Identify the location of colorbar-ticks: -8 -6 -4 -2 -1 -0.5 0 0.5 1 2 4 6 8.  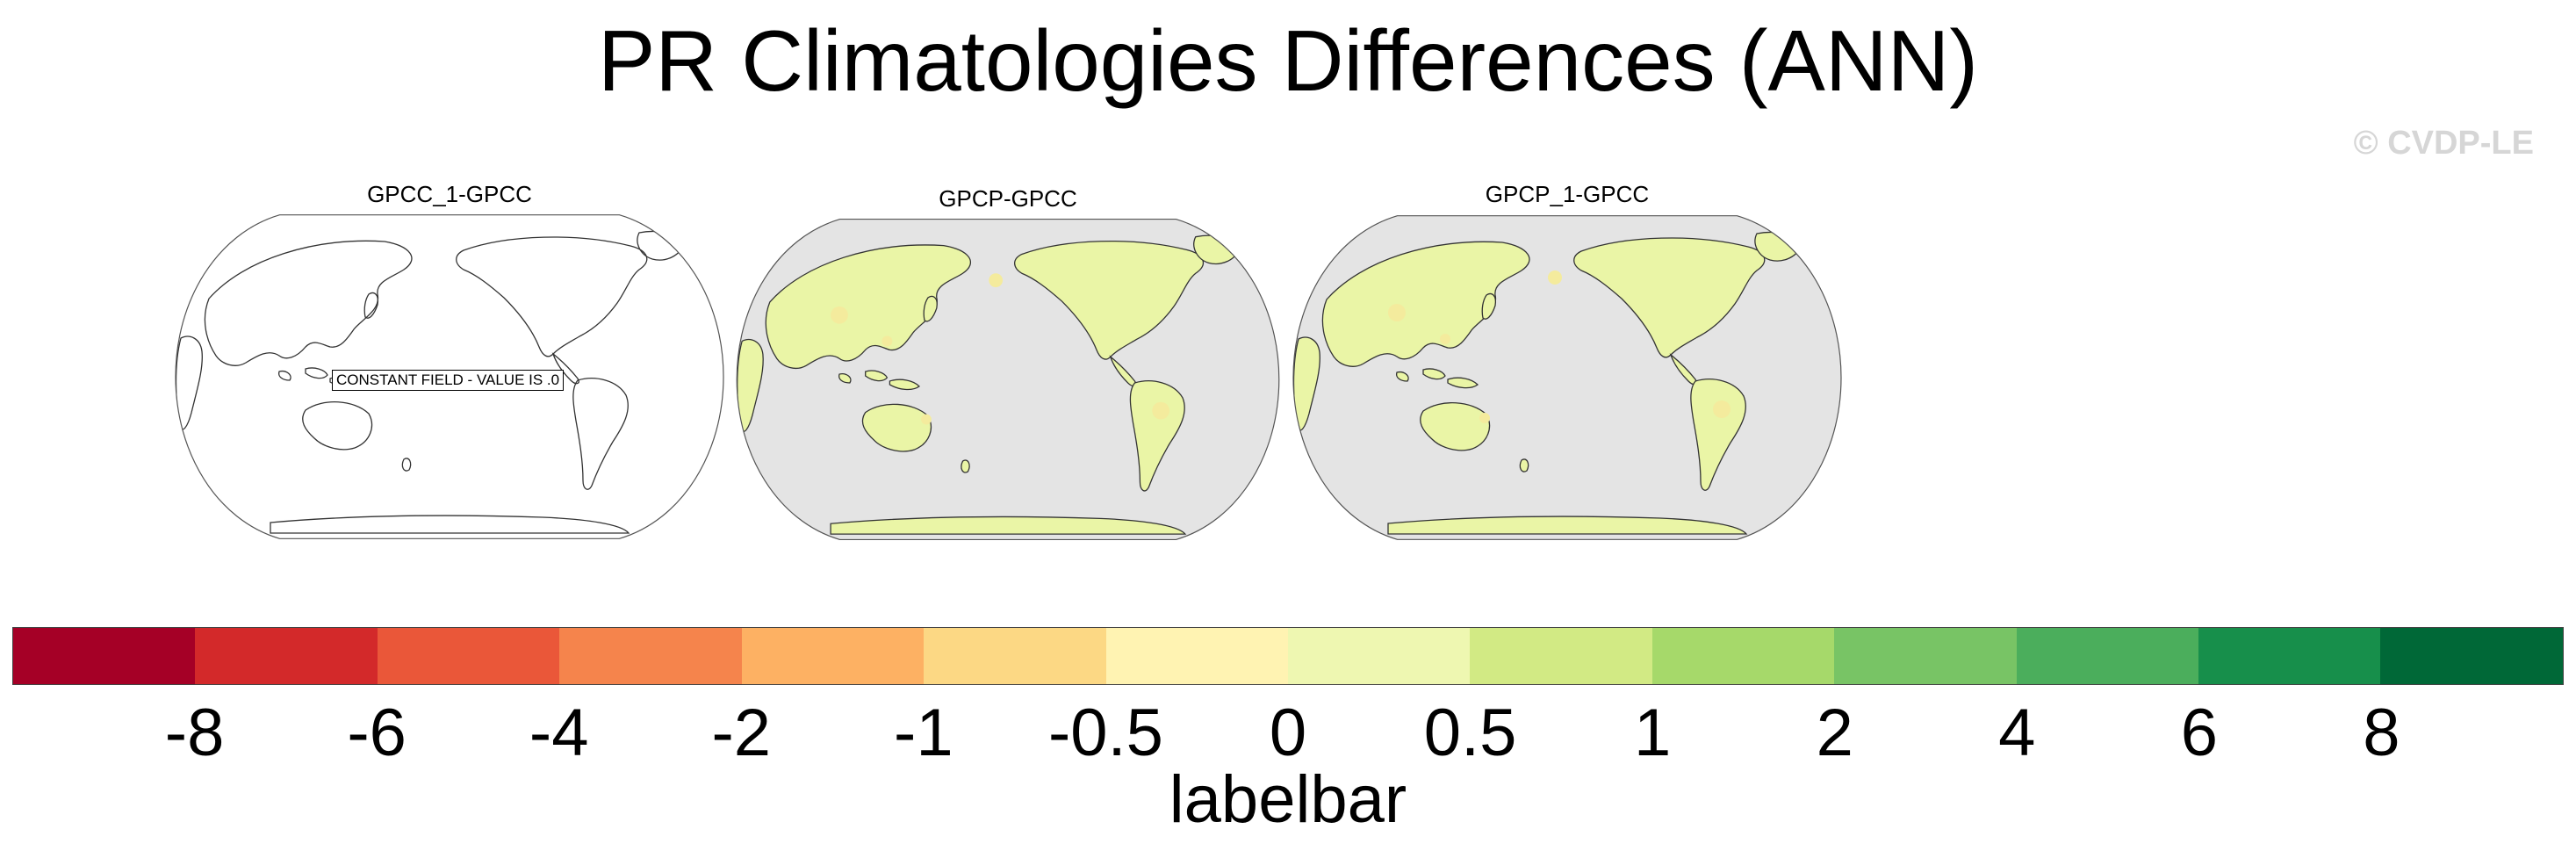
(1288, 733).